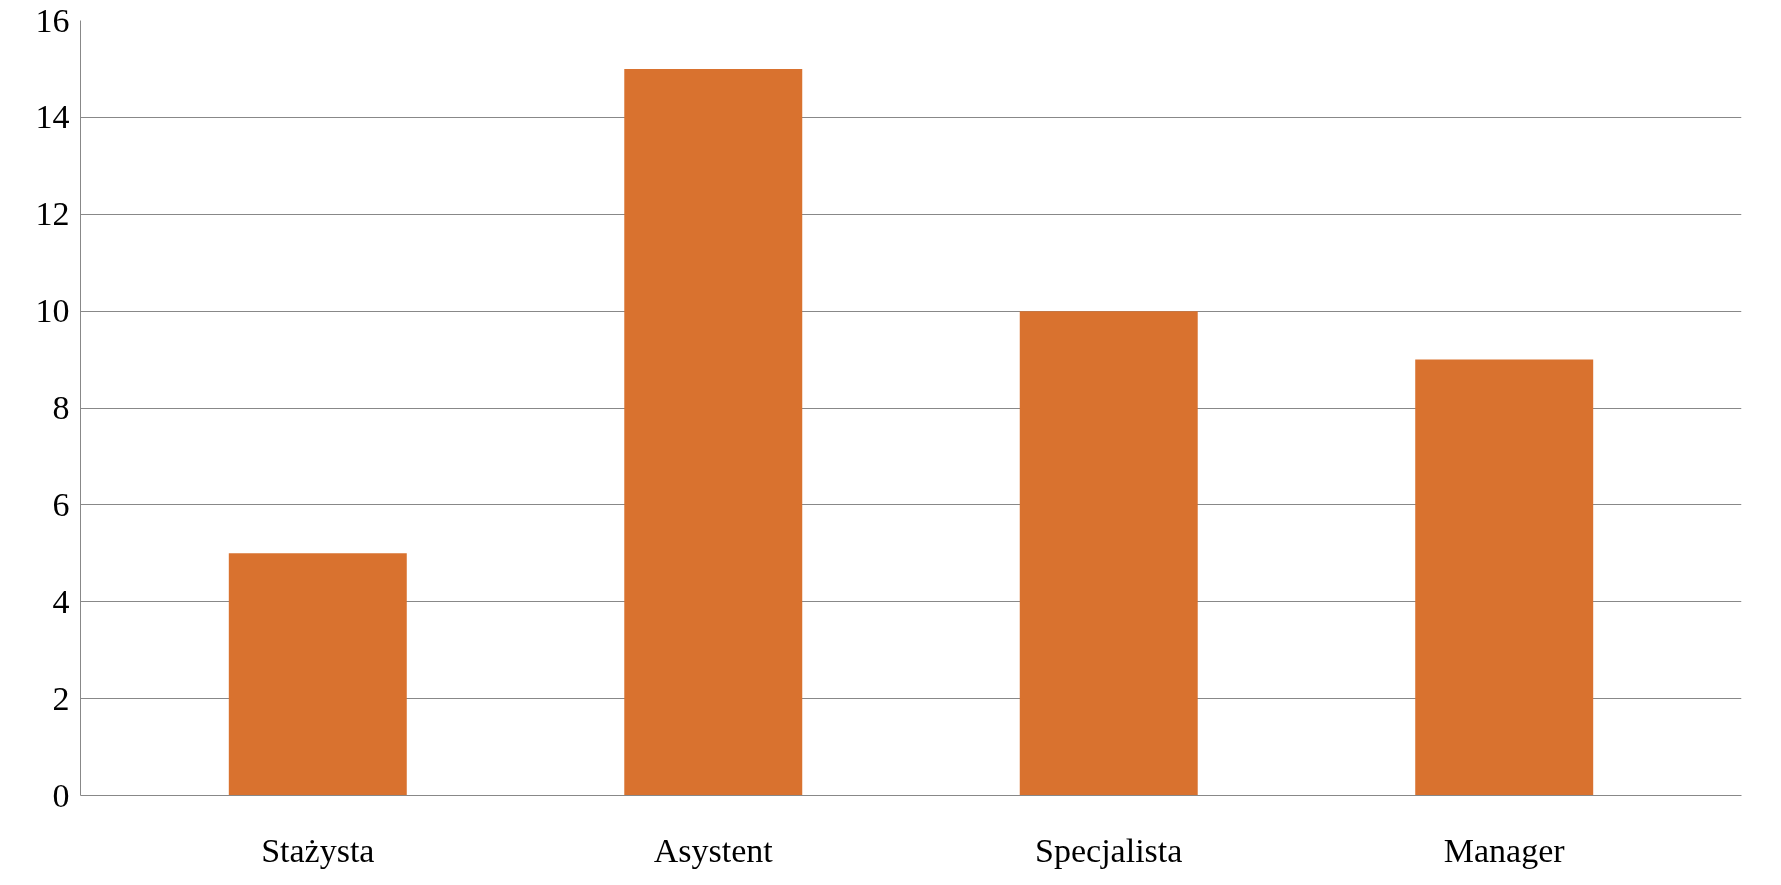 The width and height of the screenshot is (1781, 885). Describe the element at coordinates (52, 214) in the screenshot. I see `y-tick-label: 12` at that location.